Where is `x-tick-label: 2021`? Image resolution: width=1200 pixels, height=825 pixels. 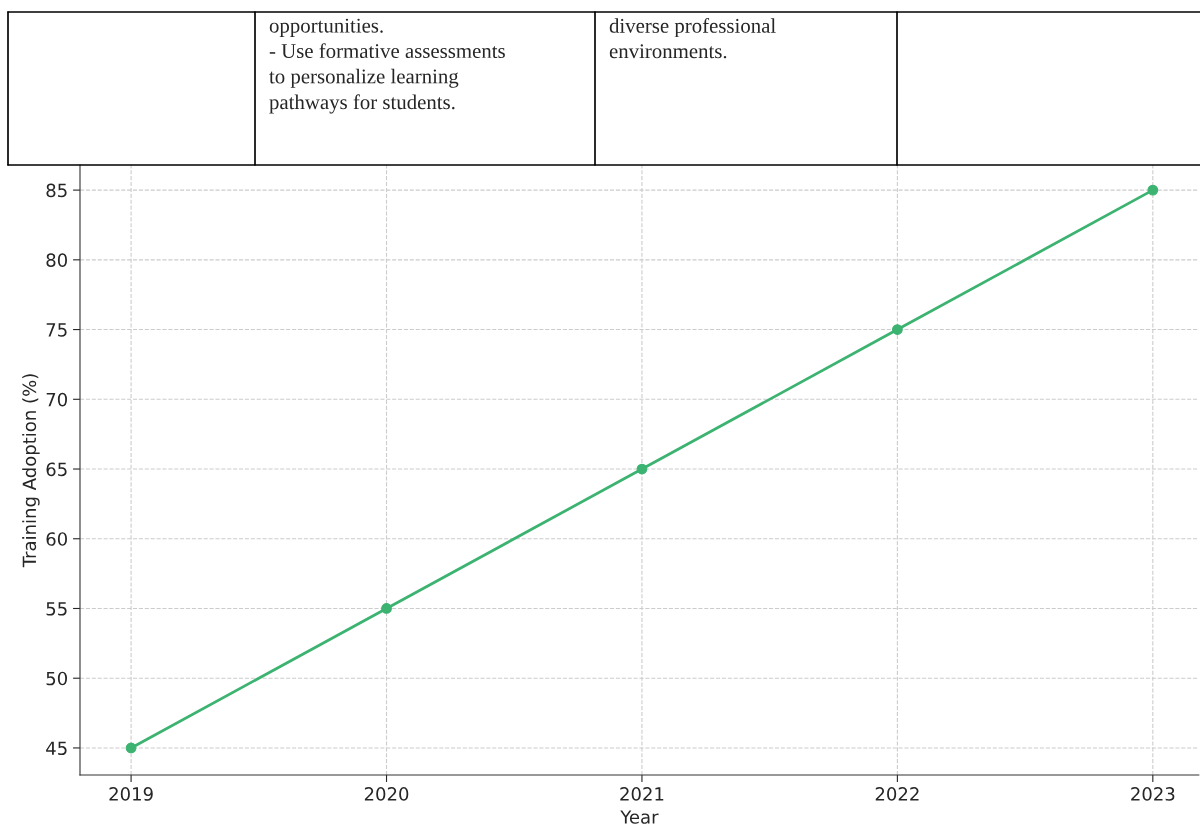
x-tick-label: 2021 is located at coordinates (642, 794).